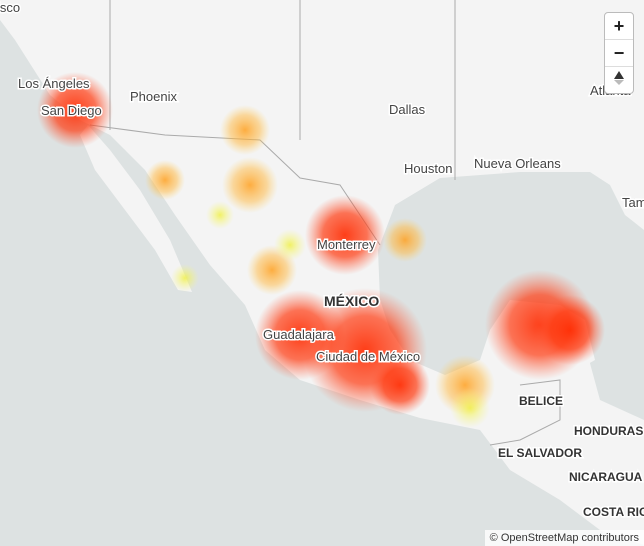 The height and width of the screenshot is (546, 644). I want to click on country-label: NICARAGUA, so click(606, 477).